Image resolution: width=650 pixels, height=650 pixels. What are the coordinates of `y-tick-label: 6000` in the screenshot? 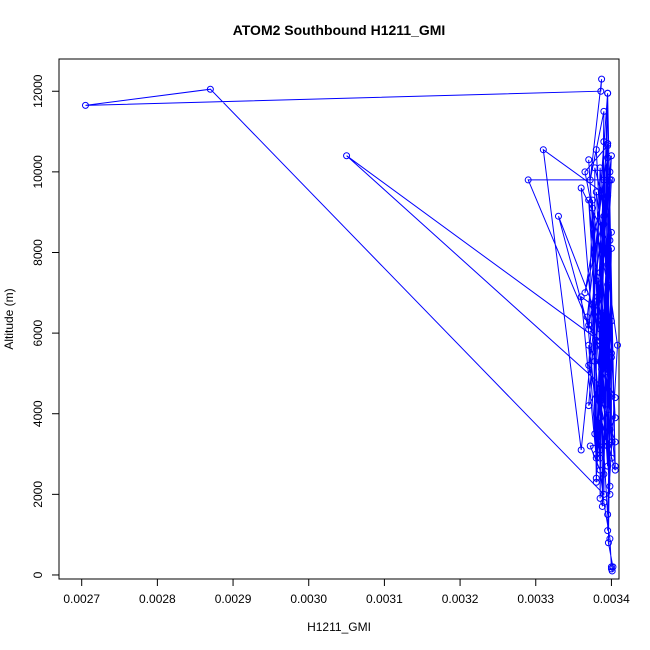 It's located at (38, 332).